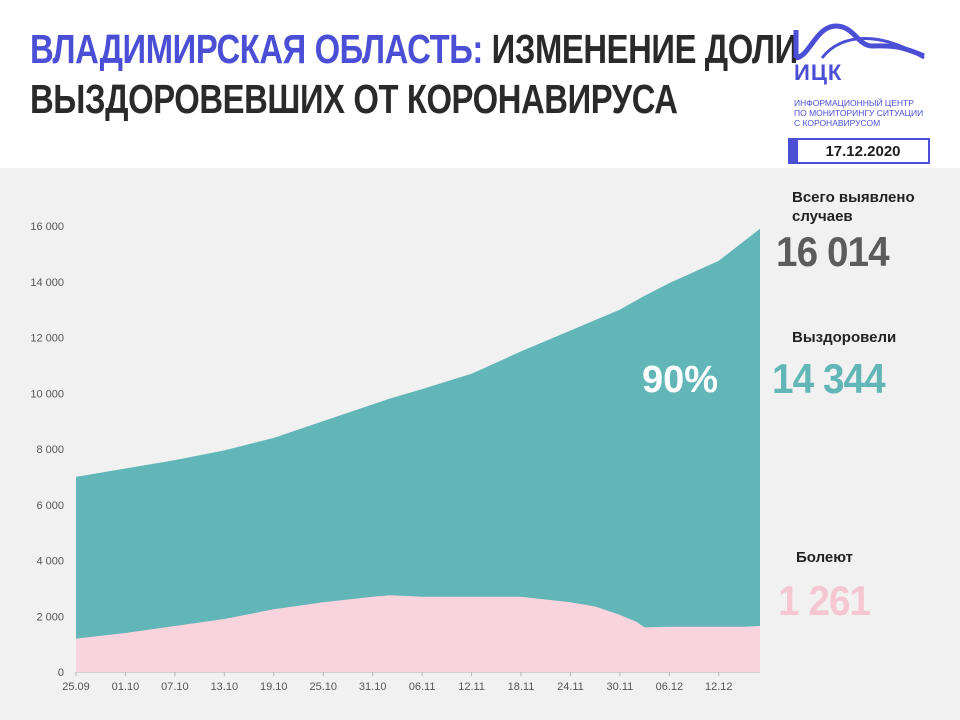  Describe the element at coordinates (354, 99) in the screenshot. I see `title-line2: ВЫЗДОРОВЕВШИХ ОТ КОРОНАВИРУСА` at that location.